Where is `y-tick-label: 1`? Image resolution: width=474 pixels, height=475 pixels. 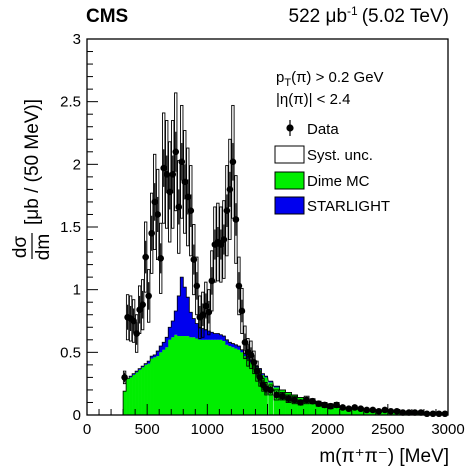 y-tick-label: 1 is located at coordinates (77, 290).